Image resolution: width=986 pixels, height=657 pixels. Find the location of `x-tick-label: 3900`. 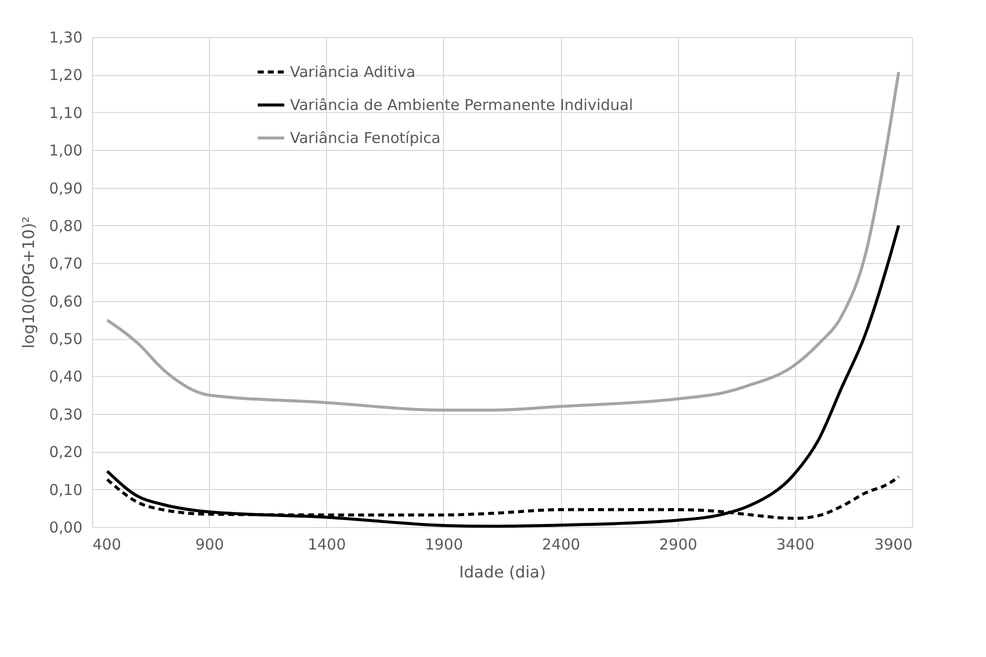

x-tick-label: 3900 is located at coordinates (893, 545).